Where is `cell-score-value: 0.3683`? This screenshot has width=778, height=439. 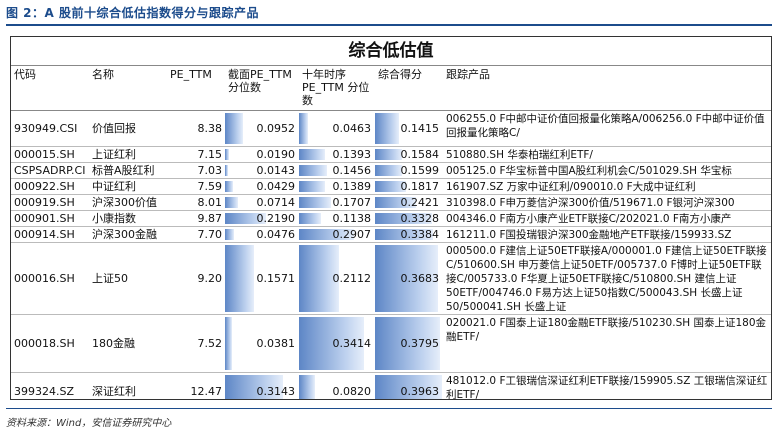
cell-score-value: 0.3683 is located at coordinates (420, 278).